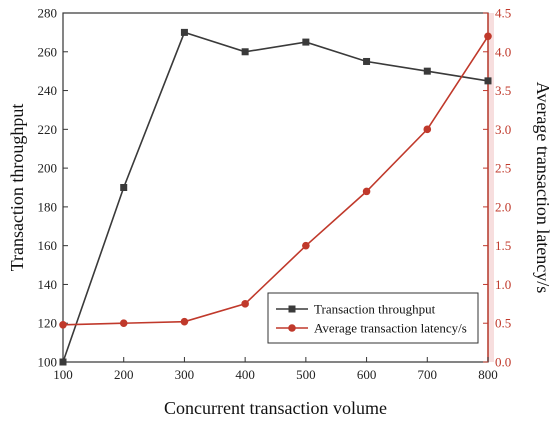 This screenshot has height=422, width=550. Describe the element at coordinates (275, 408) in the screenshot. I see `x-axis-title: Concurrent transaction volume` at that location.